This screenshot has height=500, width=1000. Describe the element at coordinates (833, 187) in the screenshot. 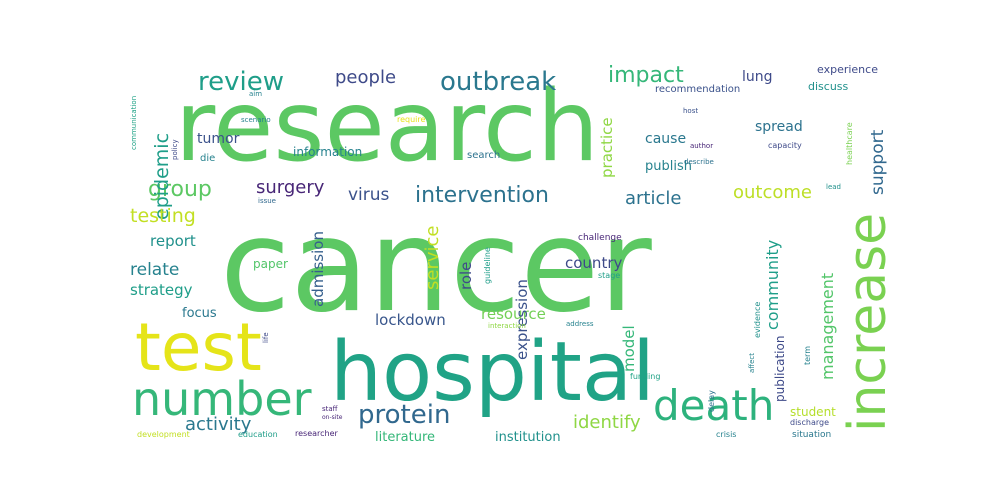

I see `word-lead: lead` at that location.